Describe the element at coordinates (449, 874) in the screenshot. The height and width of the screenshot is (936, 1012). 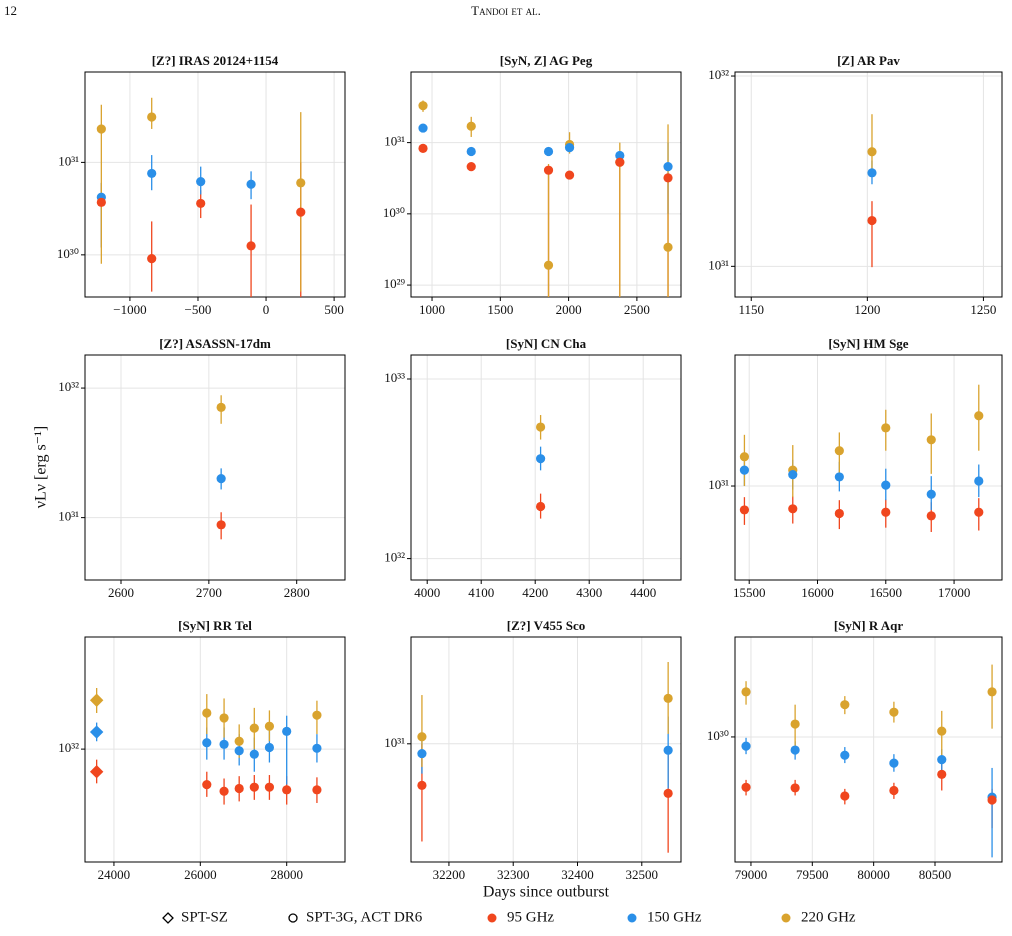
I see `x-tick-label: 32200` at that location.